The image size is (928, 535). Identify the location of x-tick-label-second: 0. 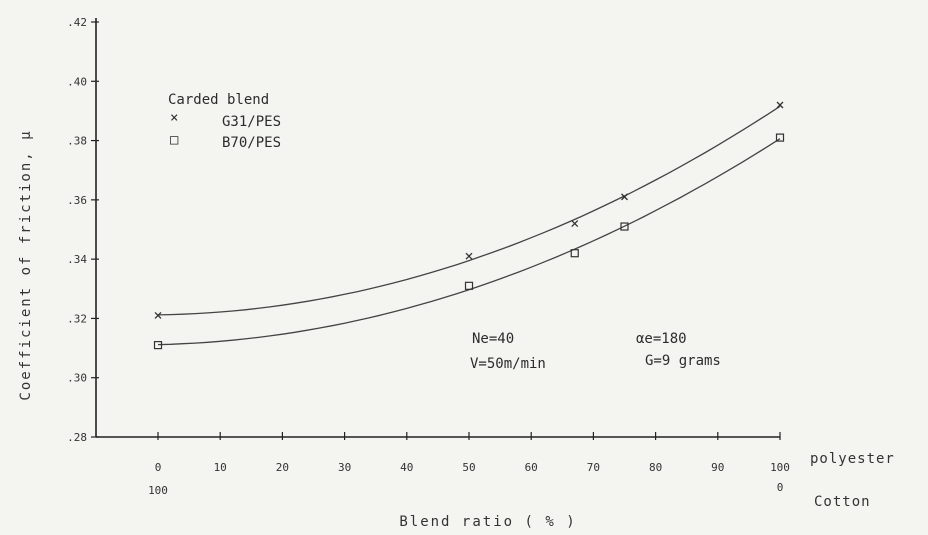
(780, 487).